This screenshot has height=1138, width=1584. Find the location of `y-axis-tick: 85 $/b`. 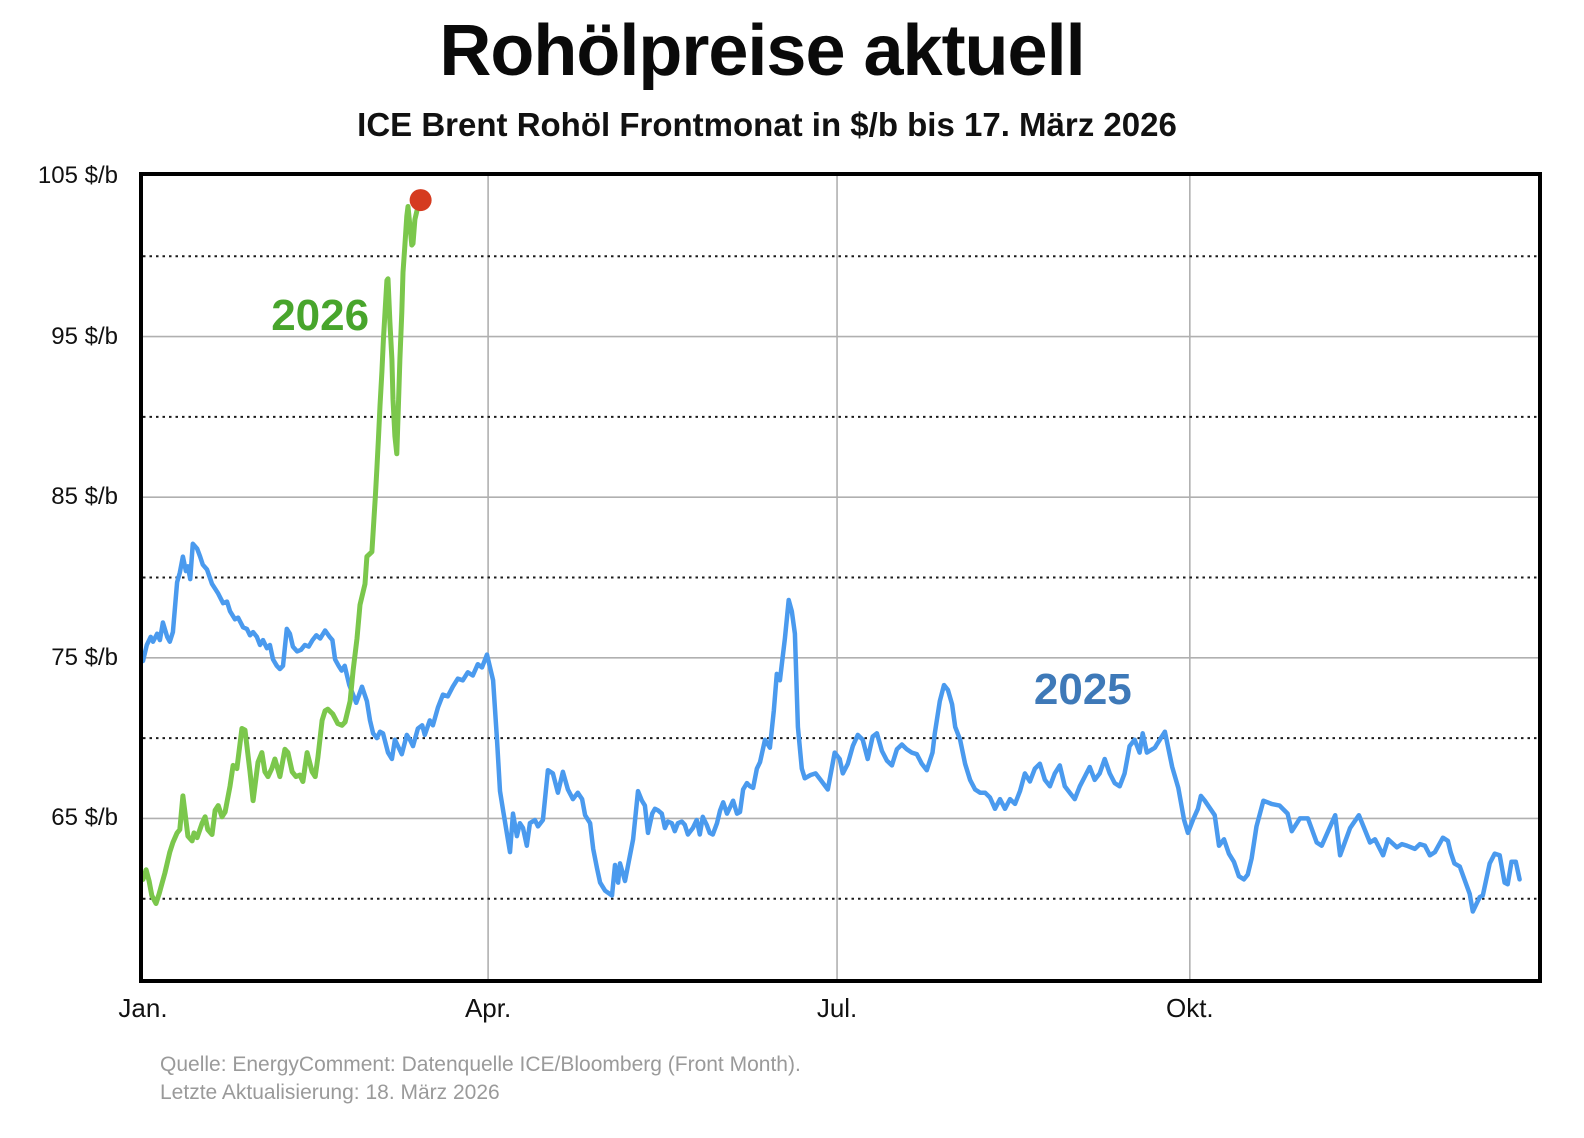

y-axis-tick: 85 $/b is located at coordinates (84, 497).